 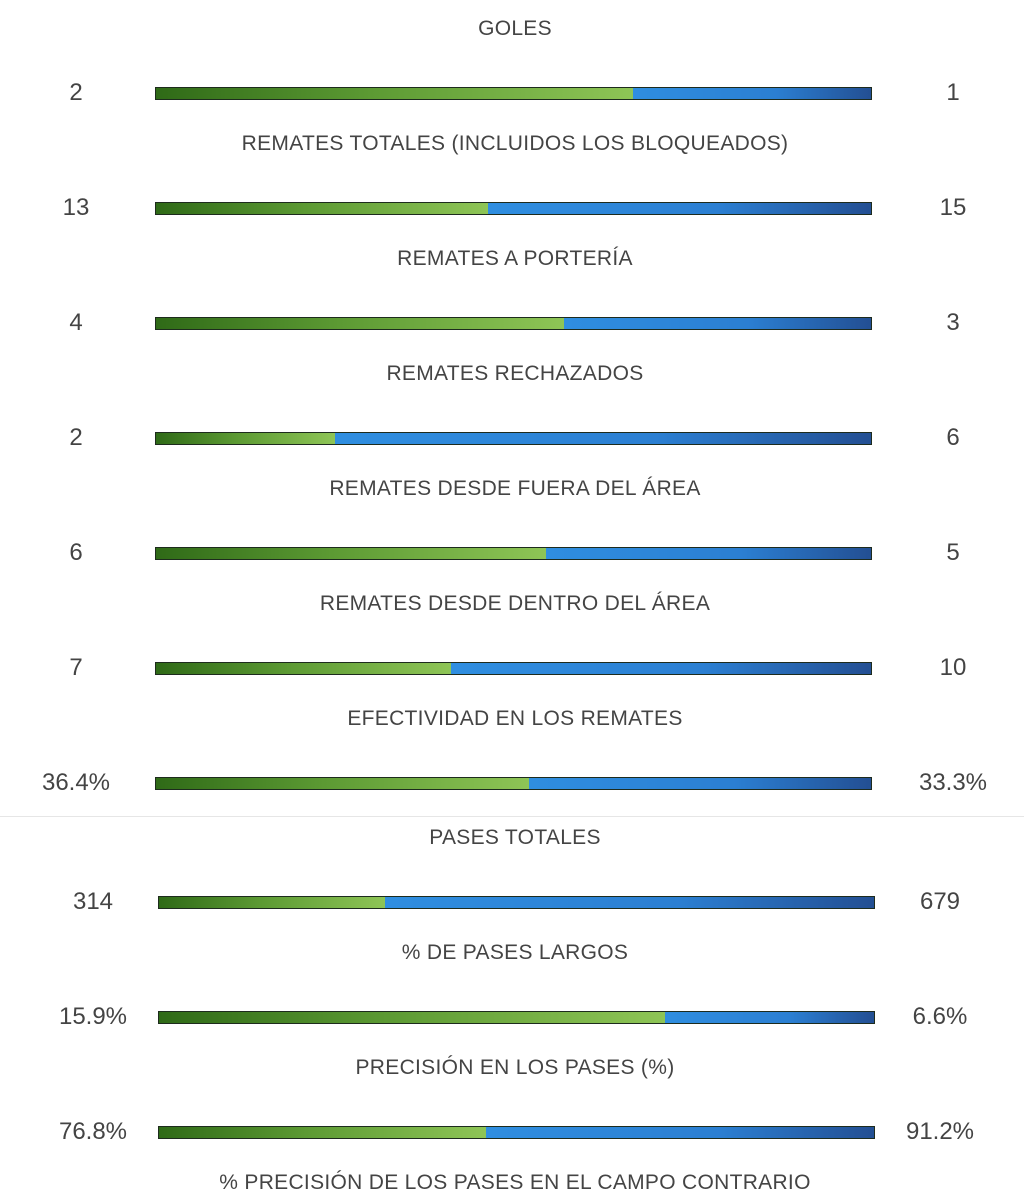 What do you see at coordinates (515, 28) in the screenshot?
I see `stat-label: GOLES` at bounding box center [515, 28].